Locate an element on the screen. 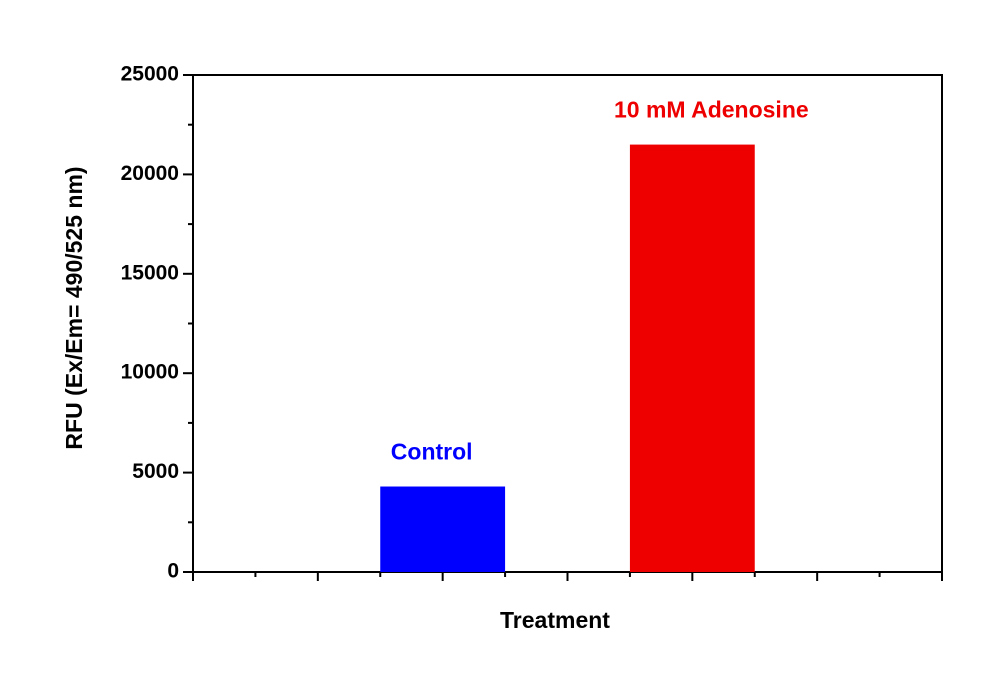 This screenshot has height=693, width=999. category-label: Control is located at coordinates (432, 452).